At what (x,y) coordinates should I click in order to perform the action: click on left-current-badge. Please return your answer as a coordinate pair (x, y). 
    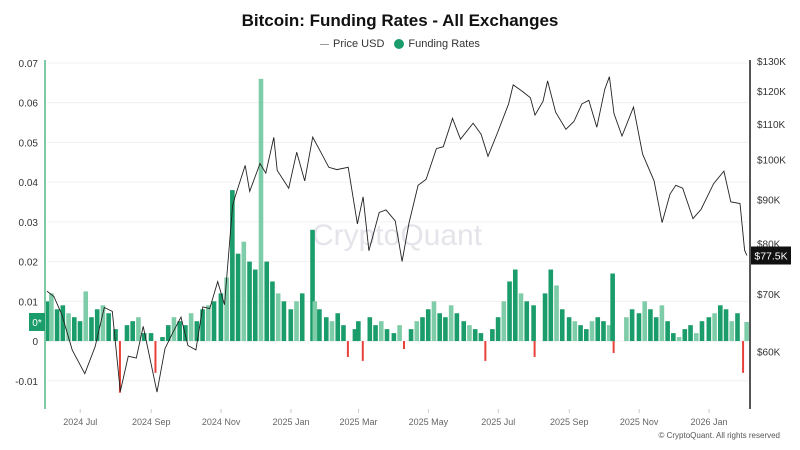
    Looking at the image, I should click on (37, 321).